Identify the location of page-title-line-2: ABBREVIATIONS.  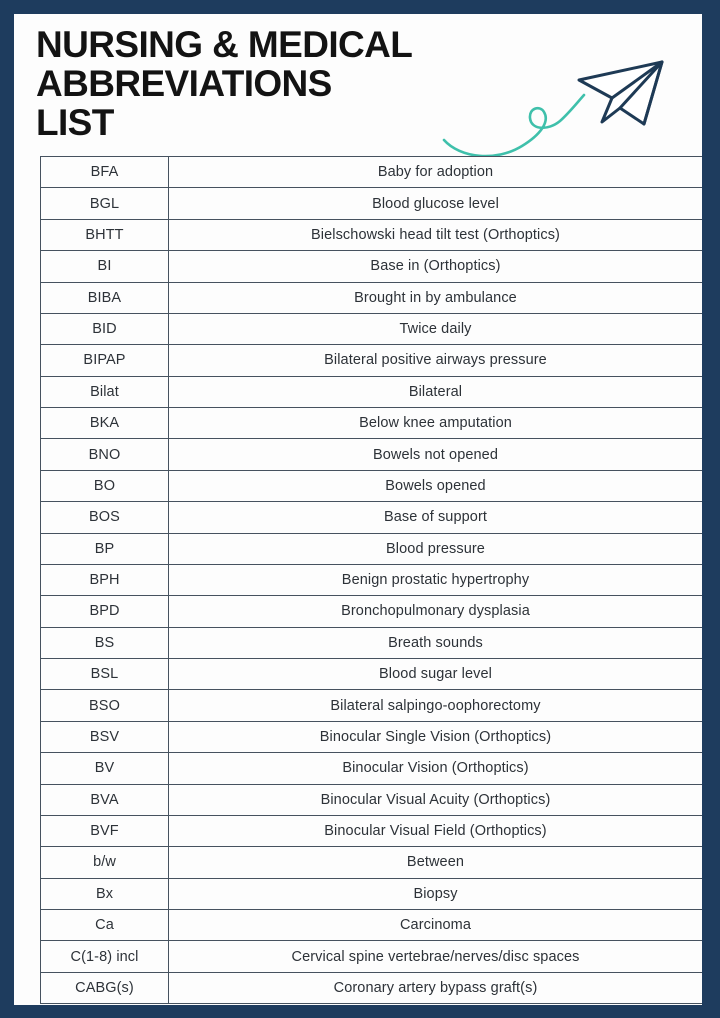
(184, 83).